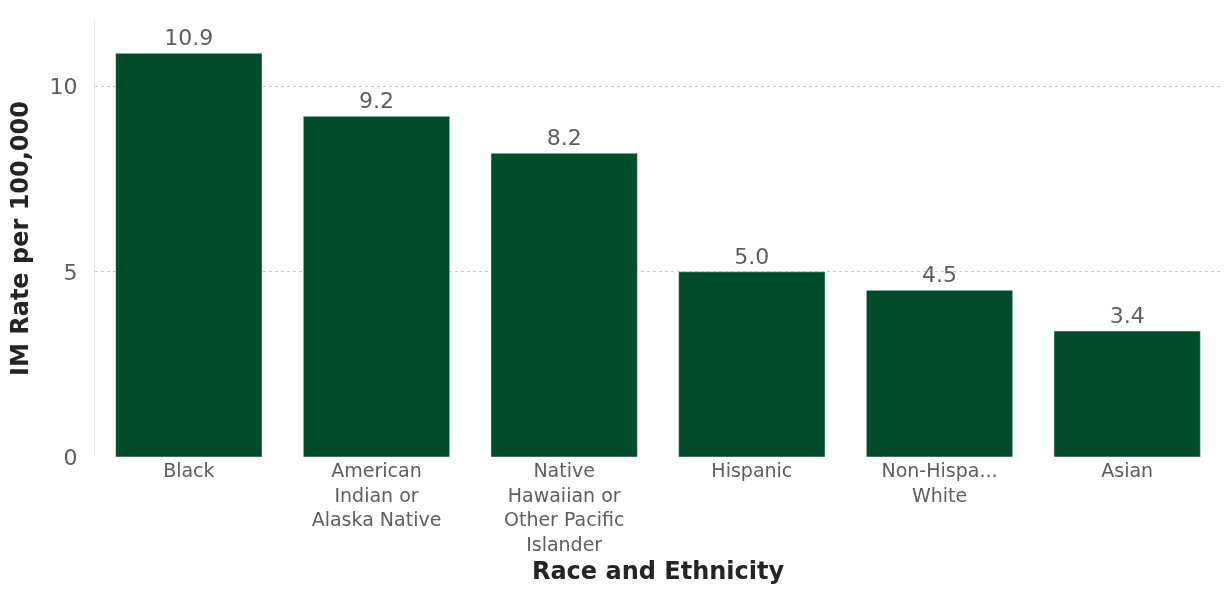 The height and width of the screenshot is (590, 1231). What do you see at coordinates (658, 571) in the screenshot?
I see `x-axis-title: Race and Ethnicity` at bounding box center [658, 571].